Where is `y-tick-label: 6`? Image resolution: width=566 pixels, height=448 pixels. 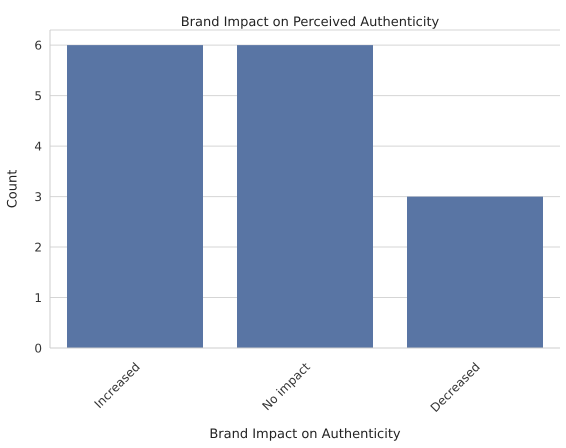 y-tick-label: 6 is located at coordinates (38, 45).